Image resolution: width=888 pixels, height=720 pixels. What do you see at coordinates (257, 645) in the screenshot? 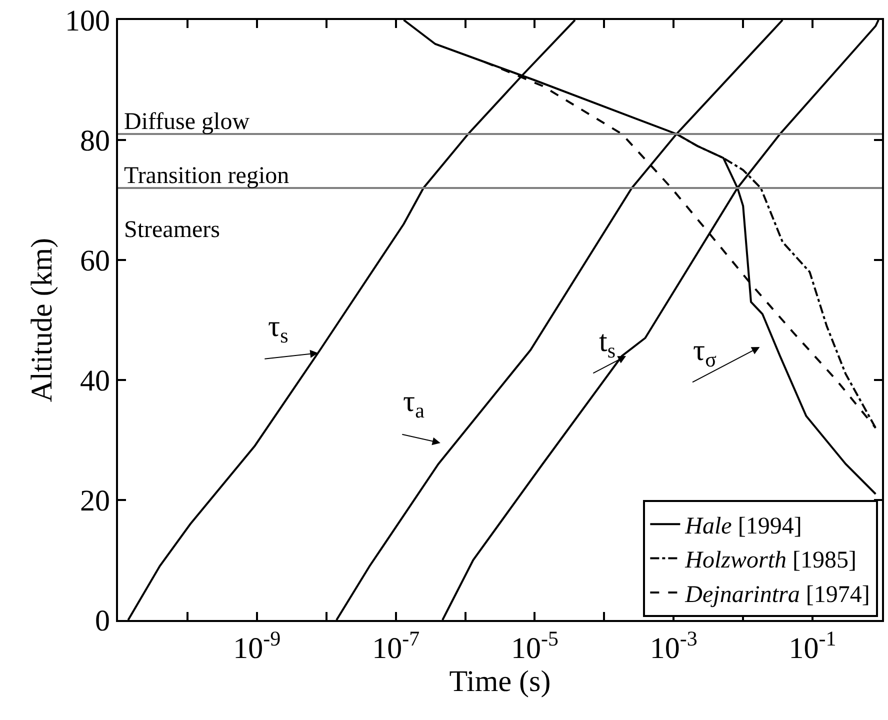
I see `x-tick-label: 10$^{-9}$` at bounding box center [257, 645].